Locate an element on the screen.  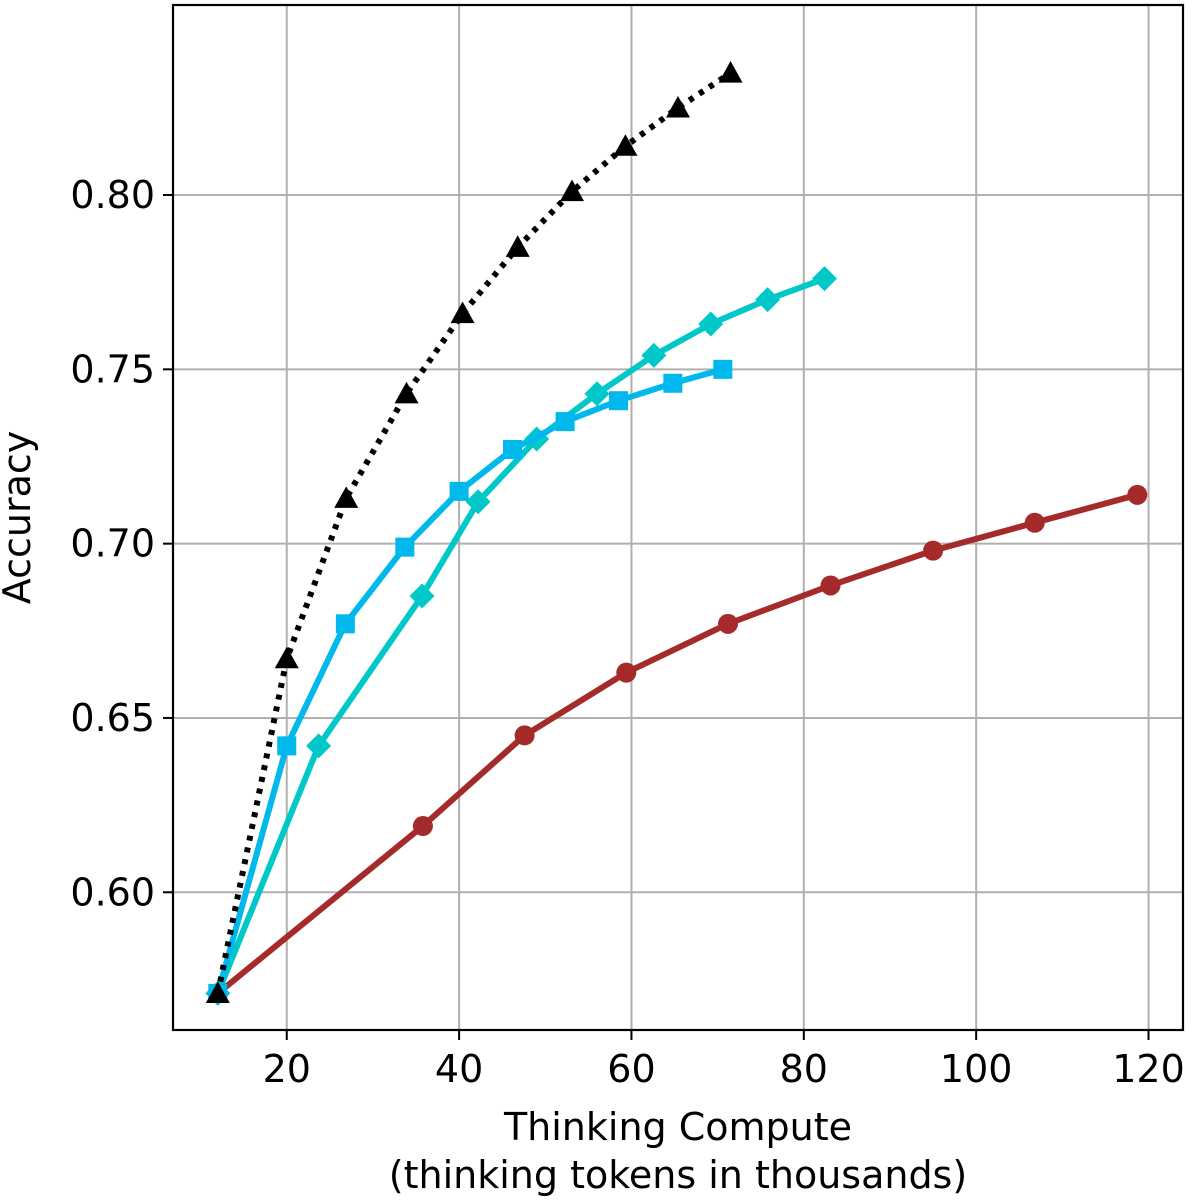
y-tick-label: 0.80 is located at coordinates (112, 195).